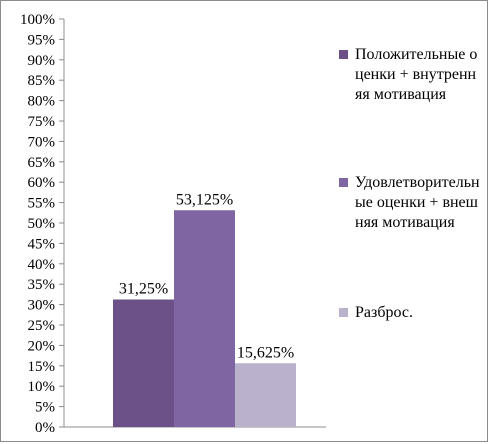 Image resolution: width=490 pixels, height=444 pixels. Describe the element at coordinates (42, 244) in the screenshot. I see `y-tick-label: 45%` at that location.